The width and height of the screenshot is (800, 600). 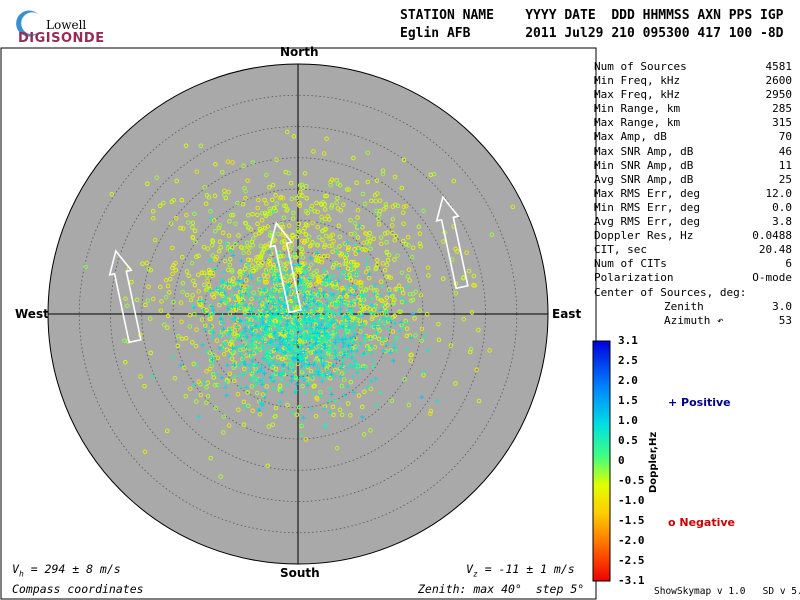 I want to click on velocity-arrows, so click(x=288, y=269).